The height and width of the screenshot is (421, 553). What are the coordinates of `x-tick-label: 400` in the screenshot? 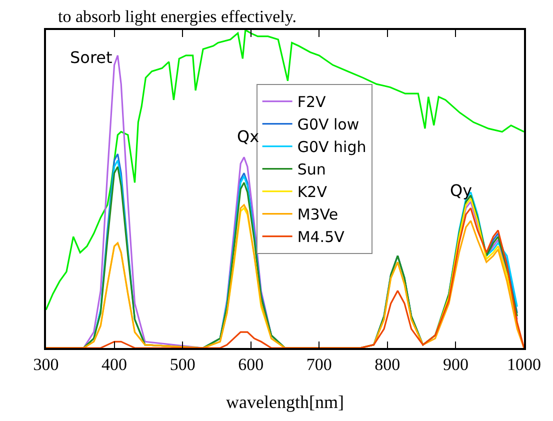 It's located at (115, 364).